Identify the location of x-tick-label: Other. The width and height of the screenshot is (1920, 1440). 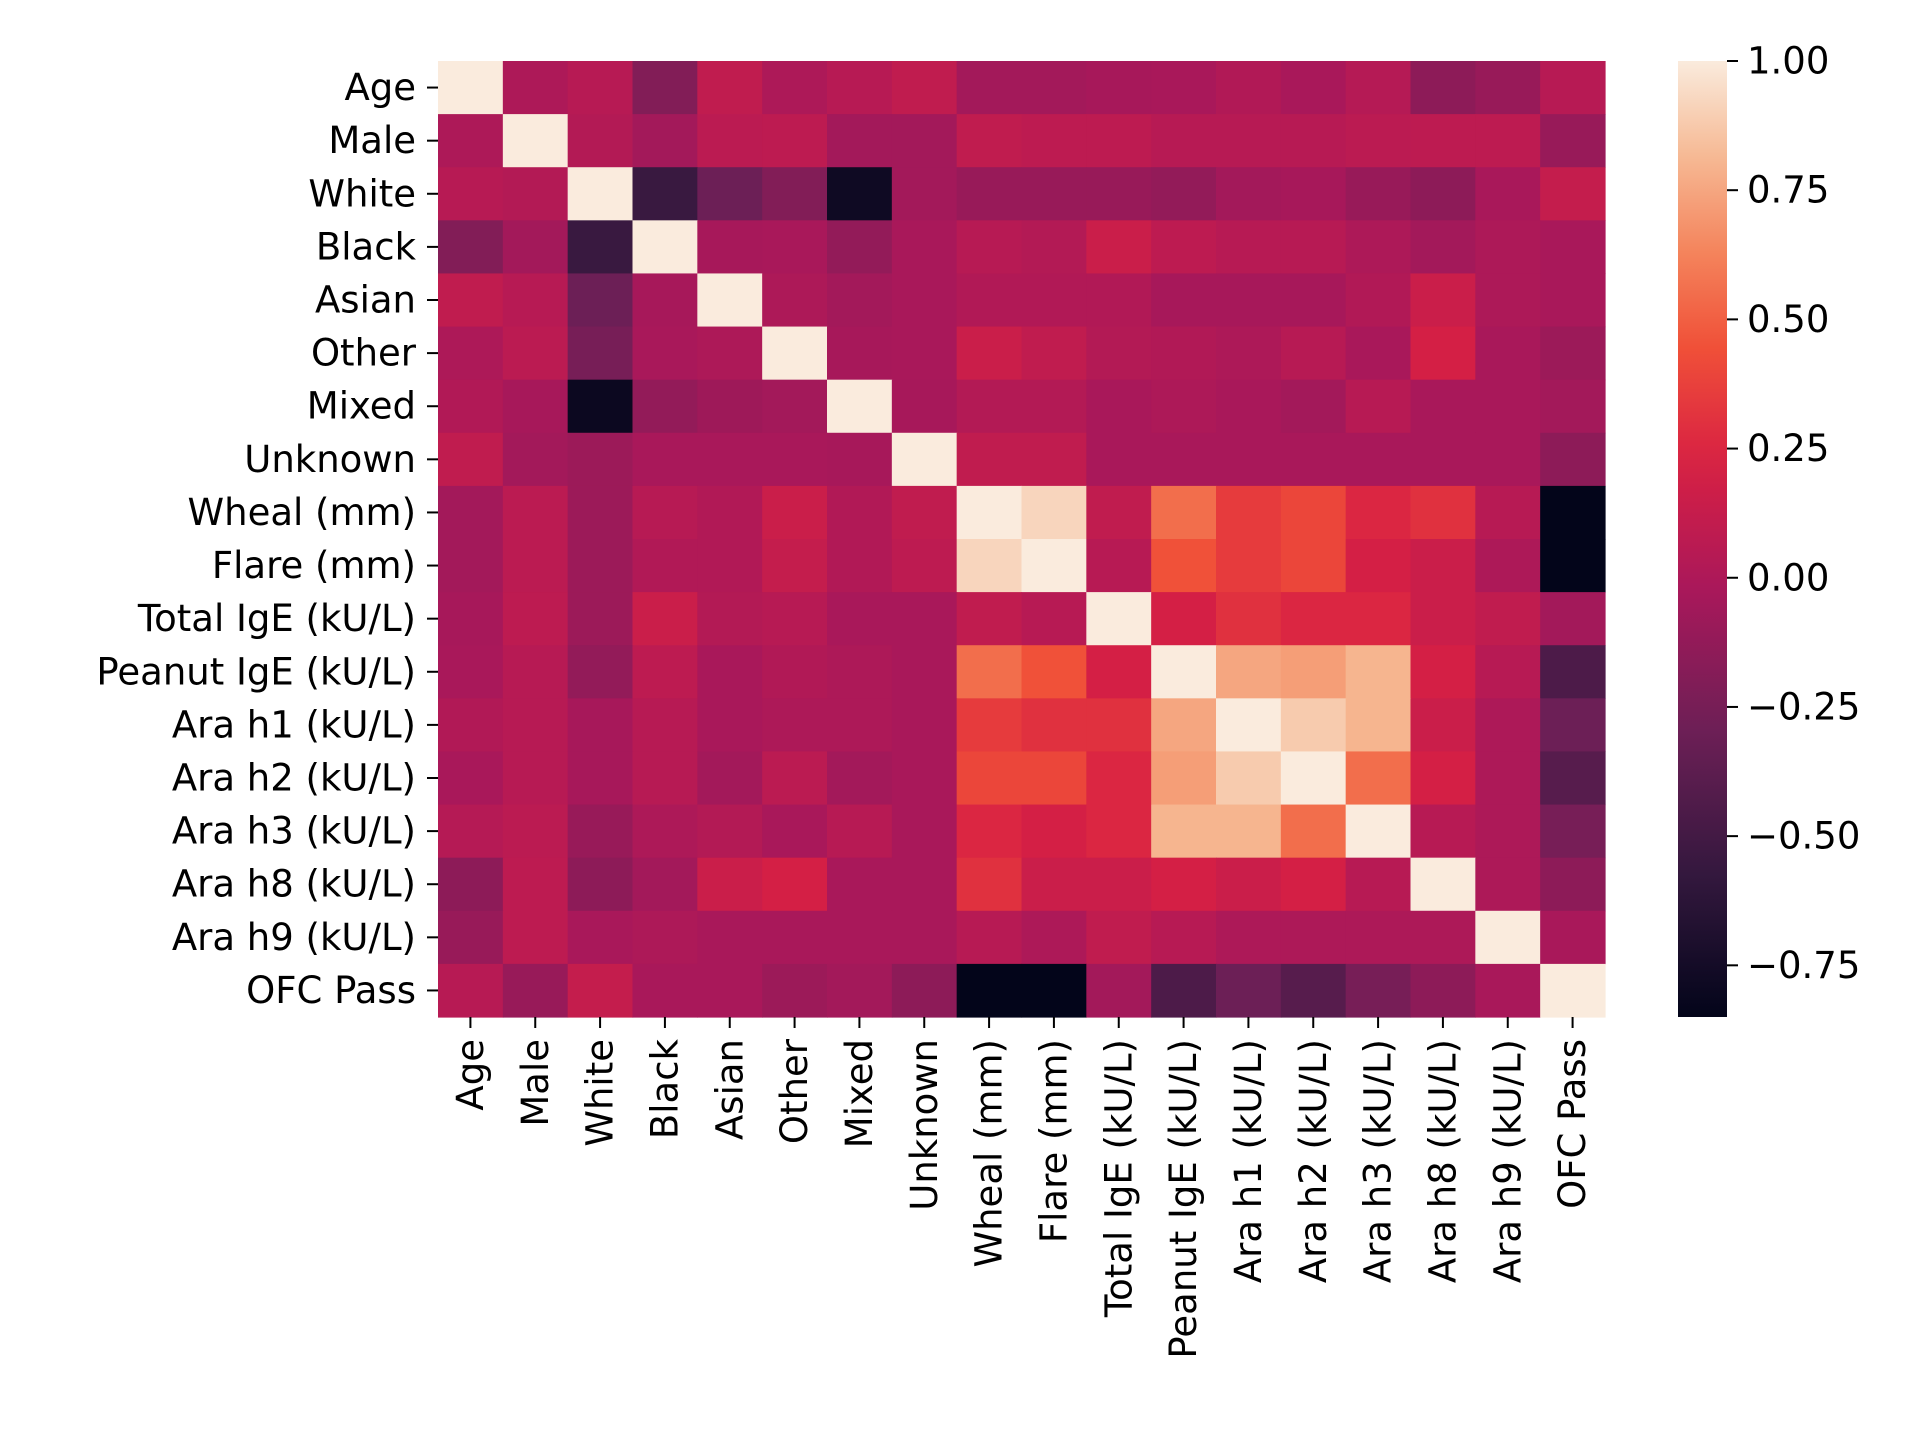
(794, 1091).